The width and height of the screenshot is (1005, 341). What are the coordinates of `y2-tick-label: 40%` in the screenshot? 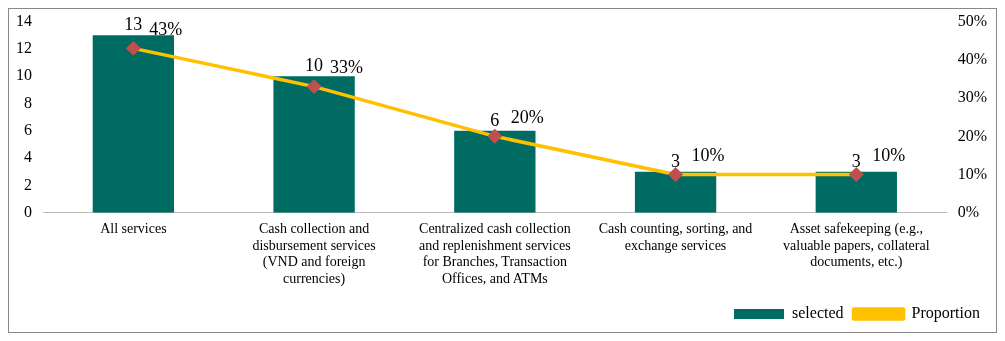 It's located at (972, 59).